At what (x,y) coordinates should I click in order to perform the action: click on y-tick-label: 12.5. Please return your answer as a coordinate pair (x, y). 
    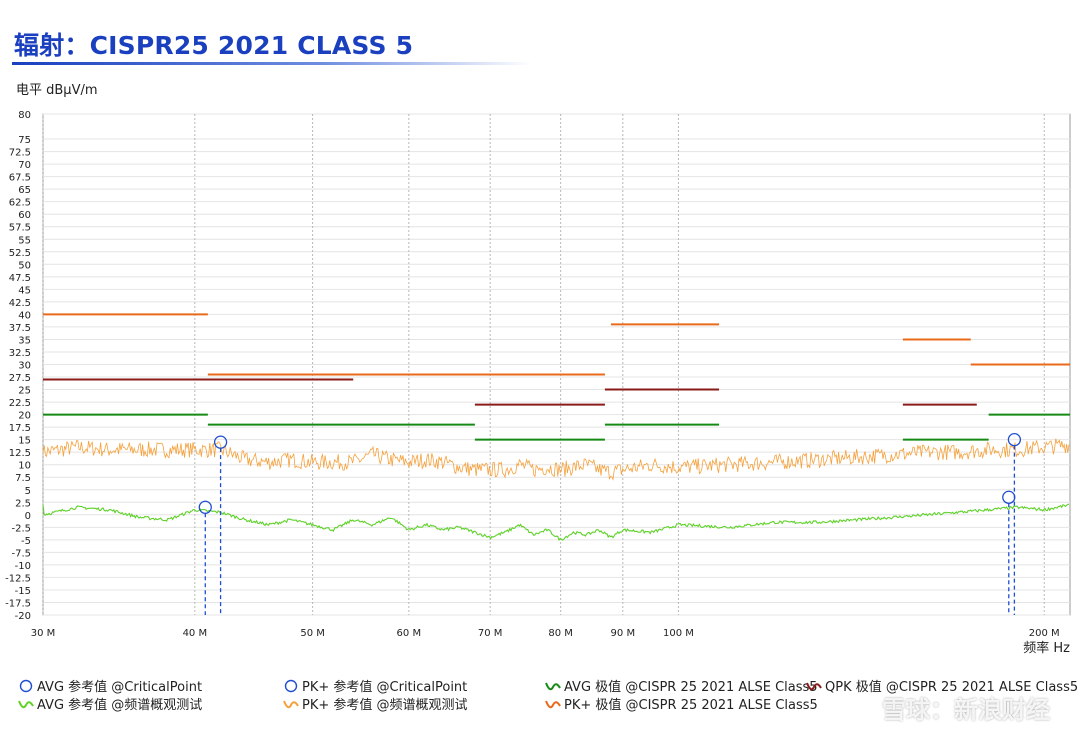
    Looking at the image, I should click on (20, 453).